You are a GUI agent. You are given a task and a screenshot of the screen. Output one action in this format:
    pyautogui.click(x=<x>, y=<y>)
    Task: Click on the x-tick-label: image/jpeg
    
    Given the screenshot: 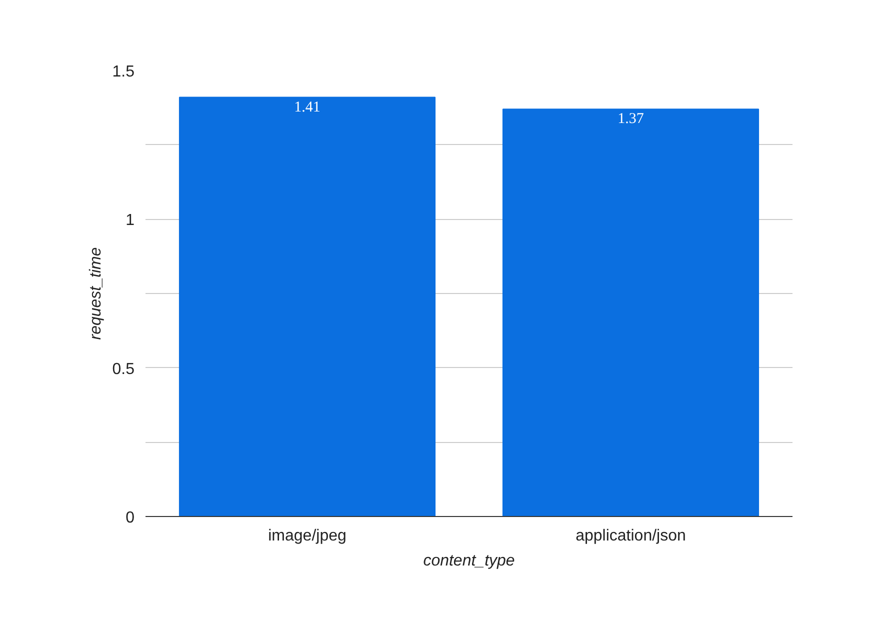 What is the action you would take?
    pyautogui.click(x=307, y=536)
    